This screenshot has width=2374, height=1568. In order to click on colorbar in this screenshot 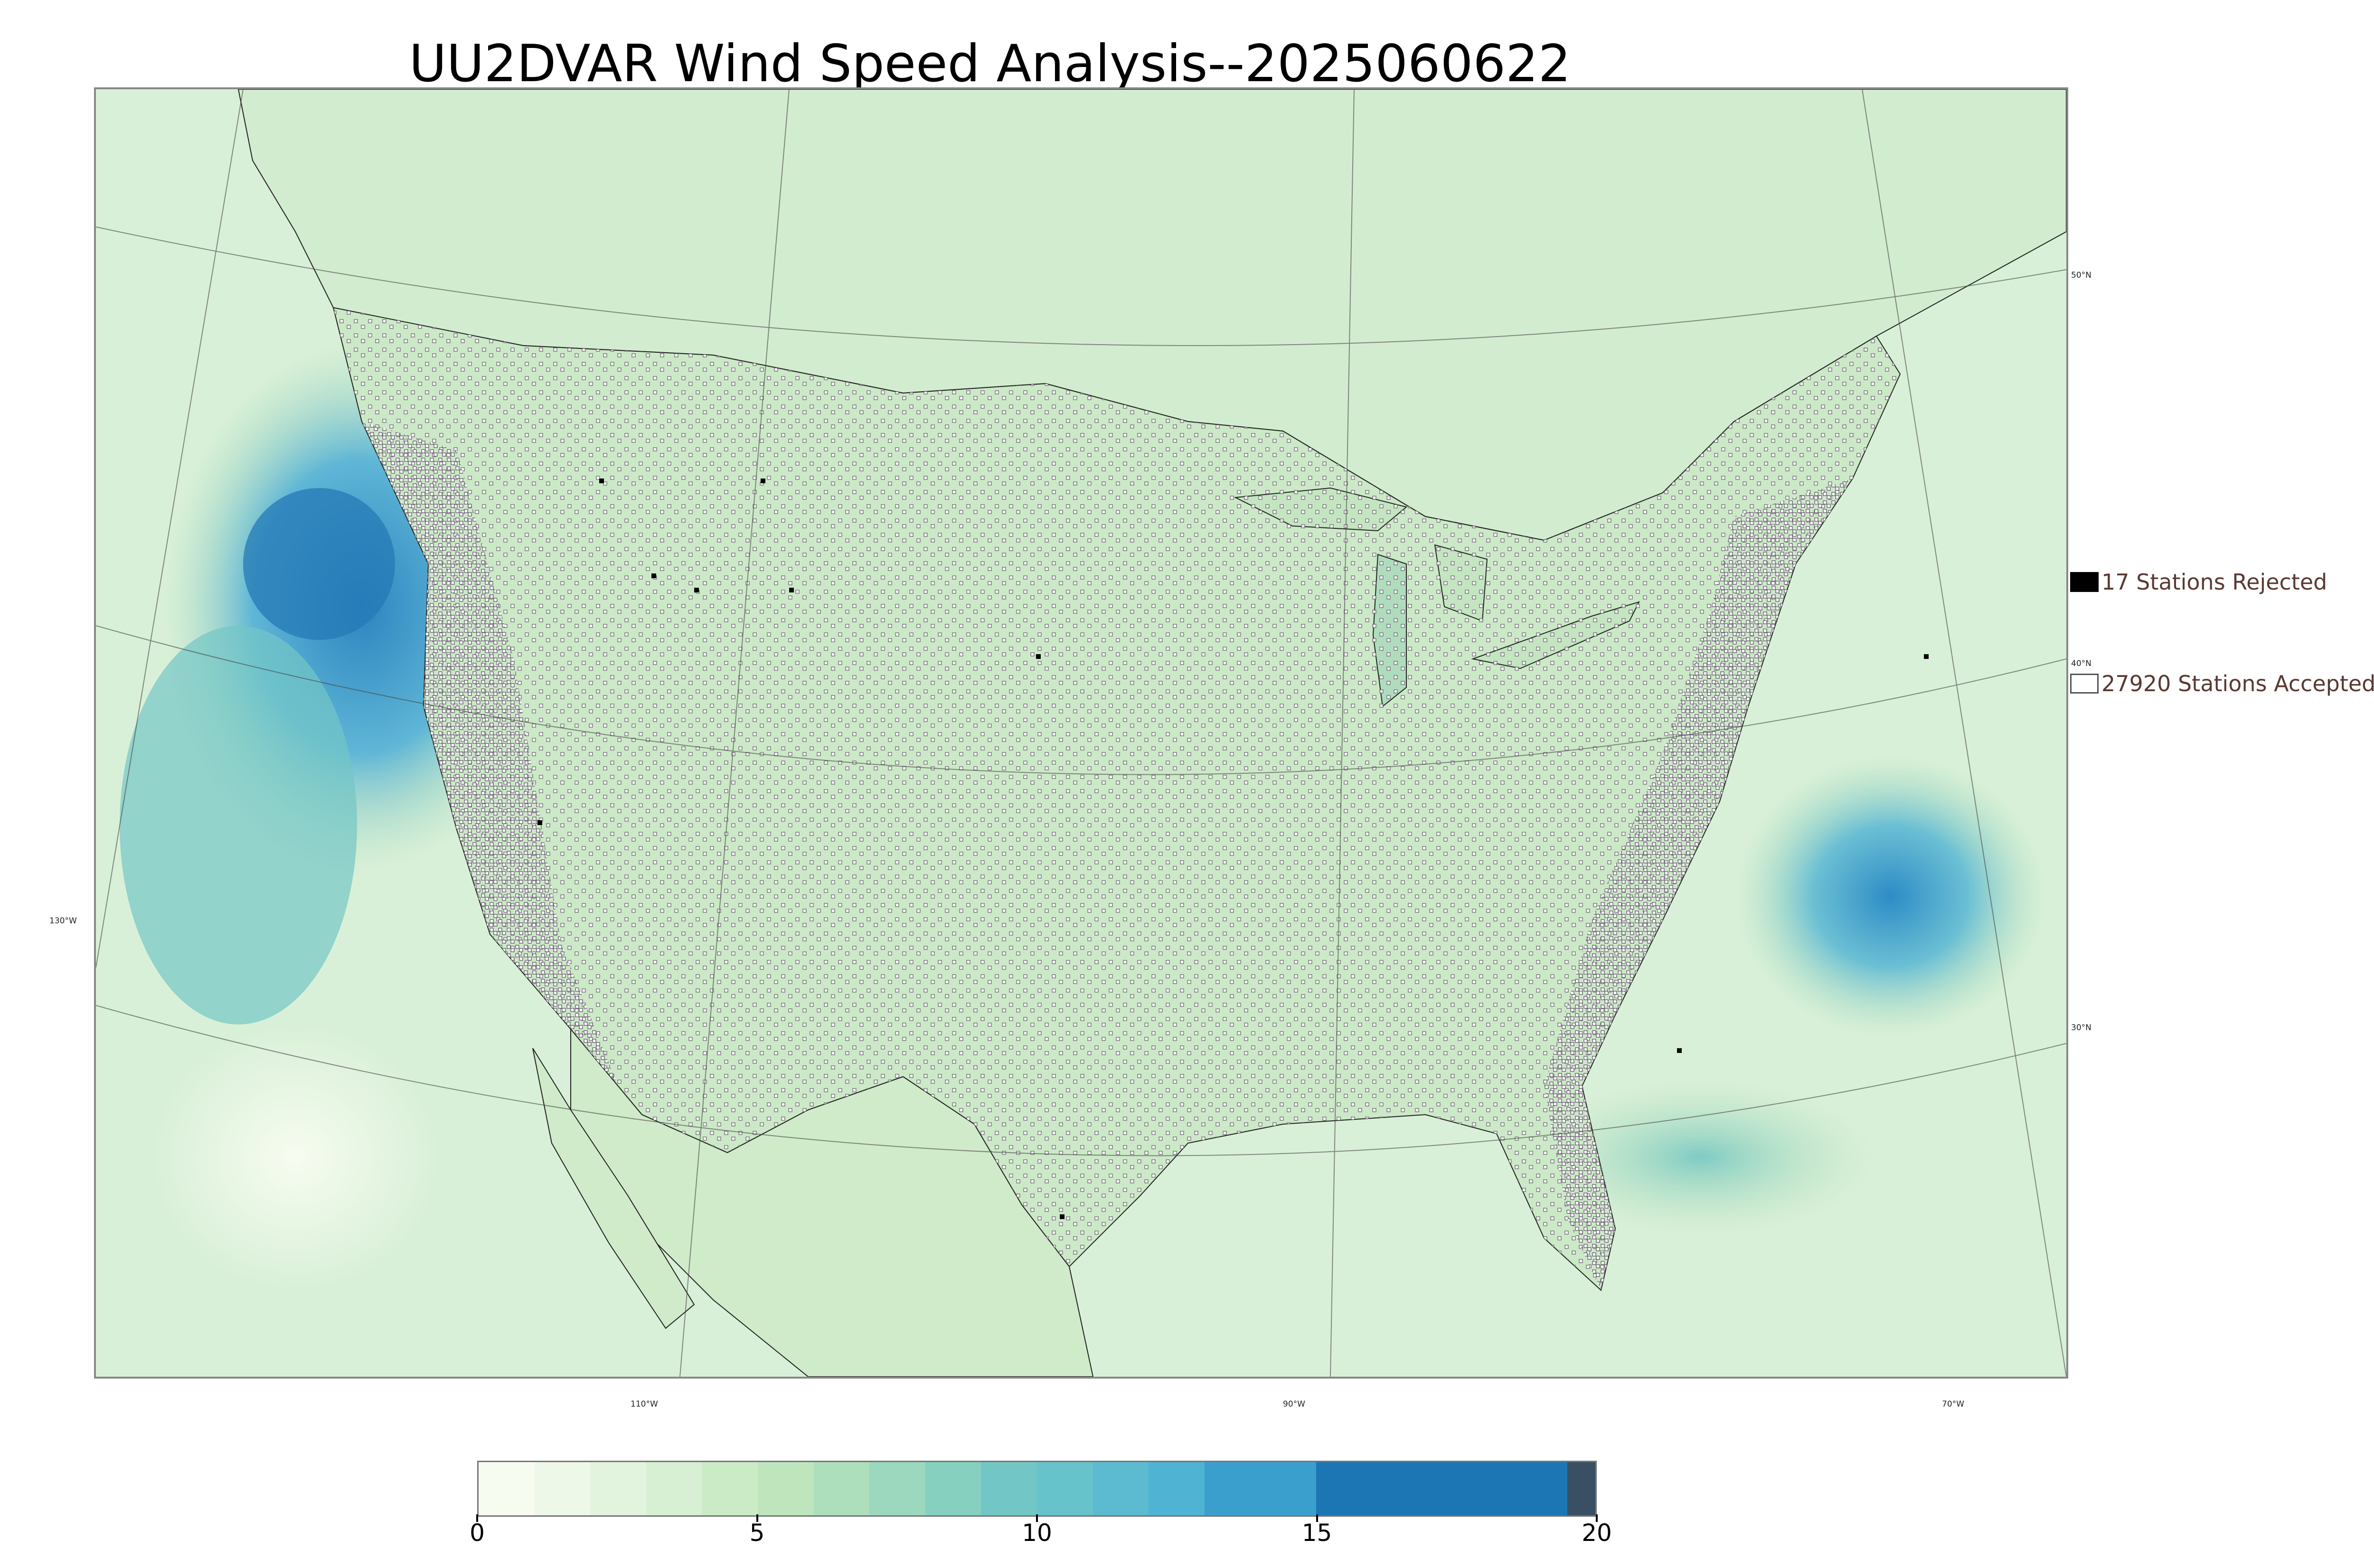, I will do `click(1037, 1489)`.